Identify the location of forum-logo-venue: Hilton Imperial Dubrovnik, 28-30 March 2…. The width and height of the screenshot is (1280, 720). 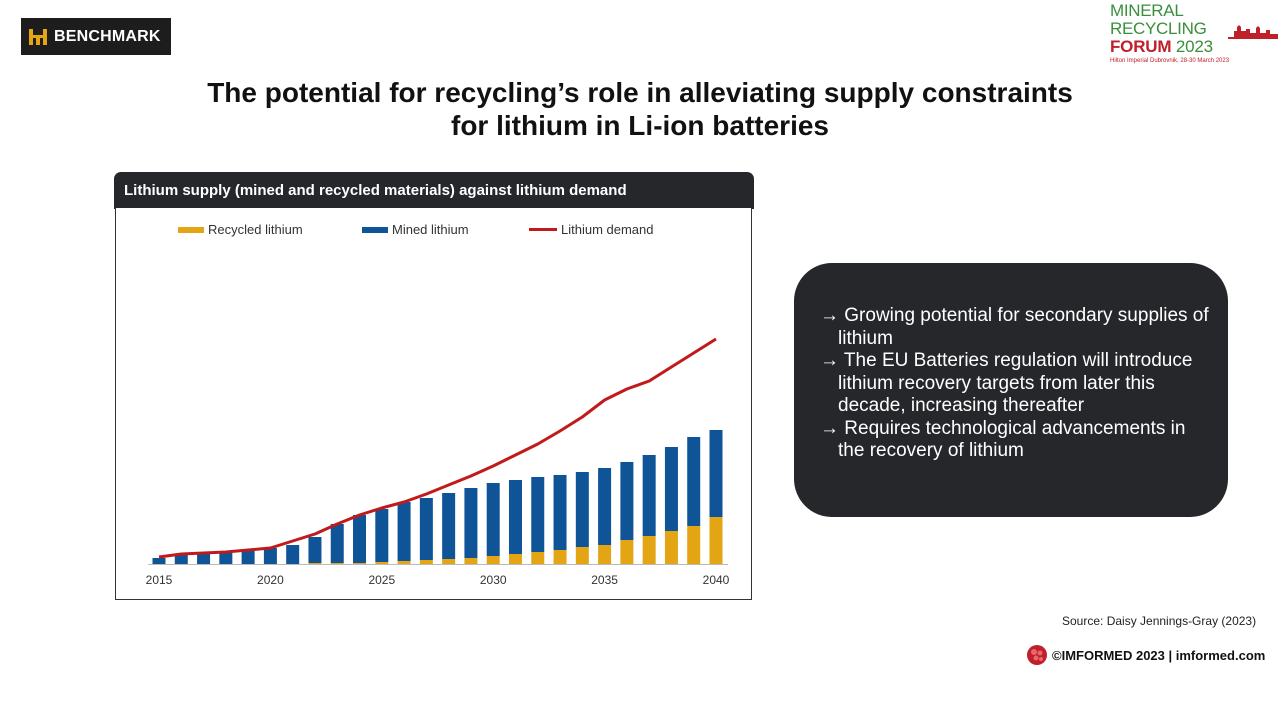
(1170, 61).